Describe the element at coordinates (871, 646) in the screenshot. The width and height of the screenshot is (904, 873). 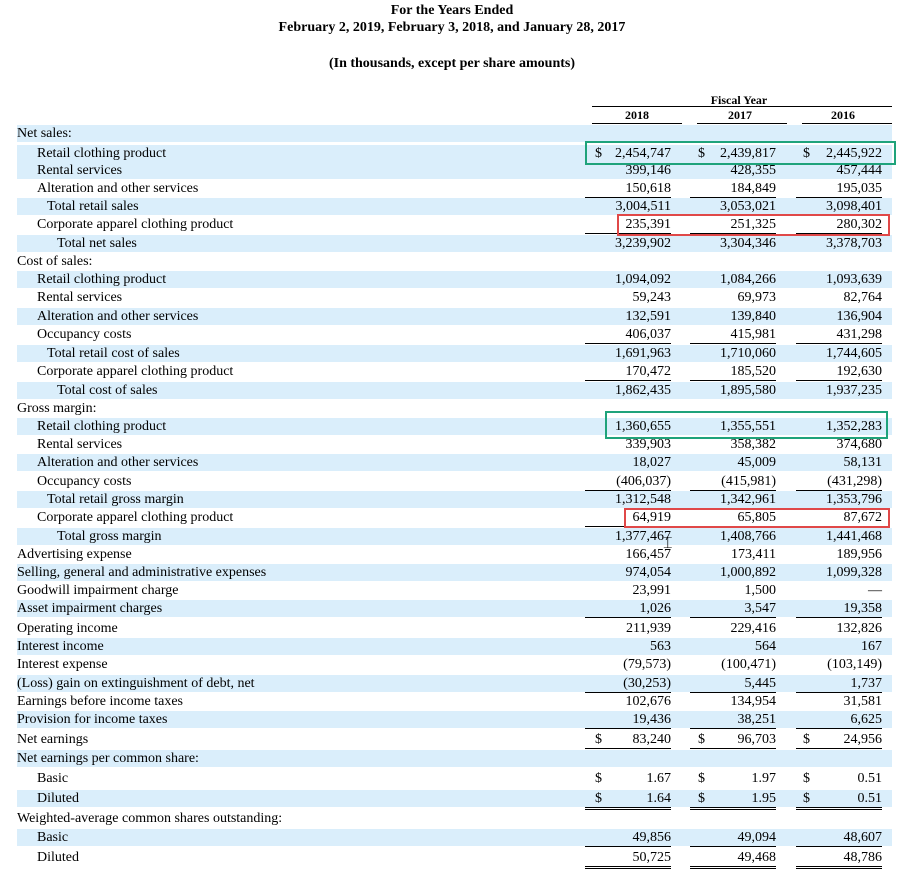
I see `value-cell-2016: 167` at that location.